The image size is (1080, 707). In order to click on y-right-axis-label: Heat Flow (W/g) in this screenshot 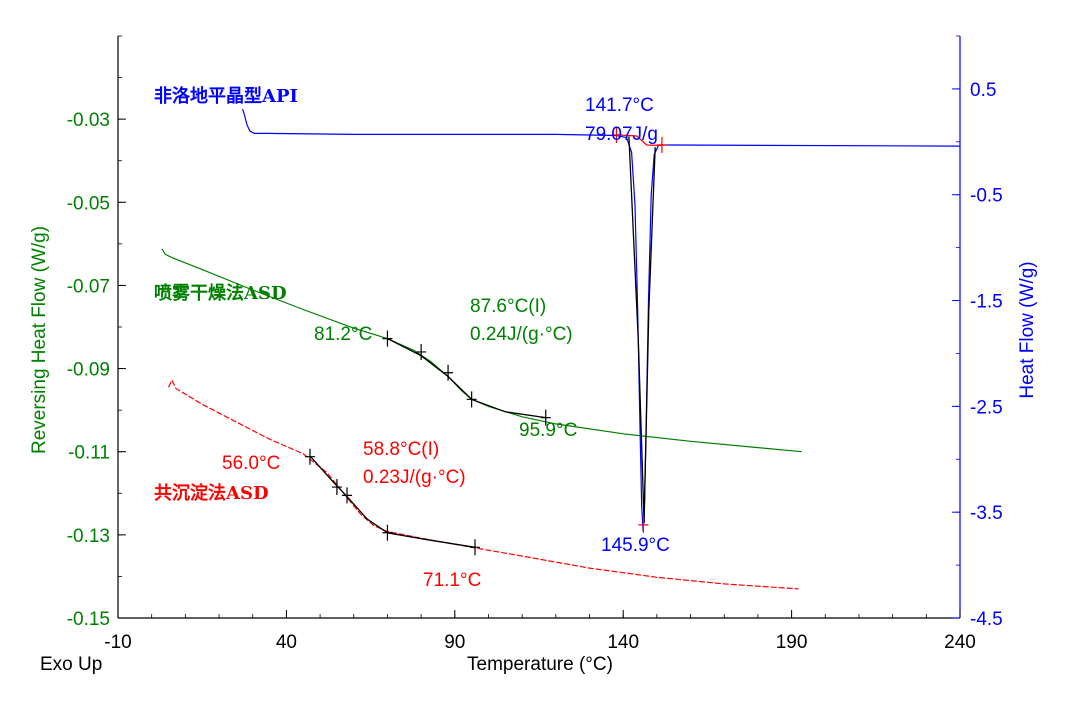, I will do `click(1027, 329)`.